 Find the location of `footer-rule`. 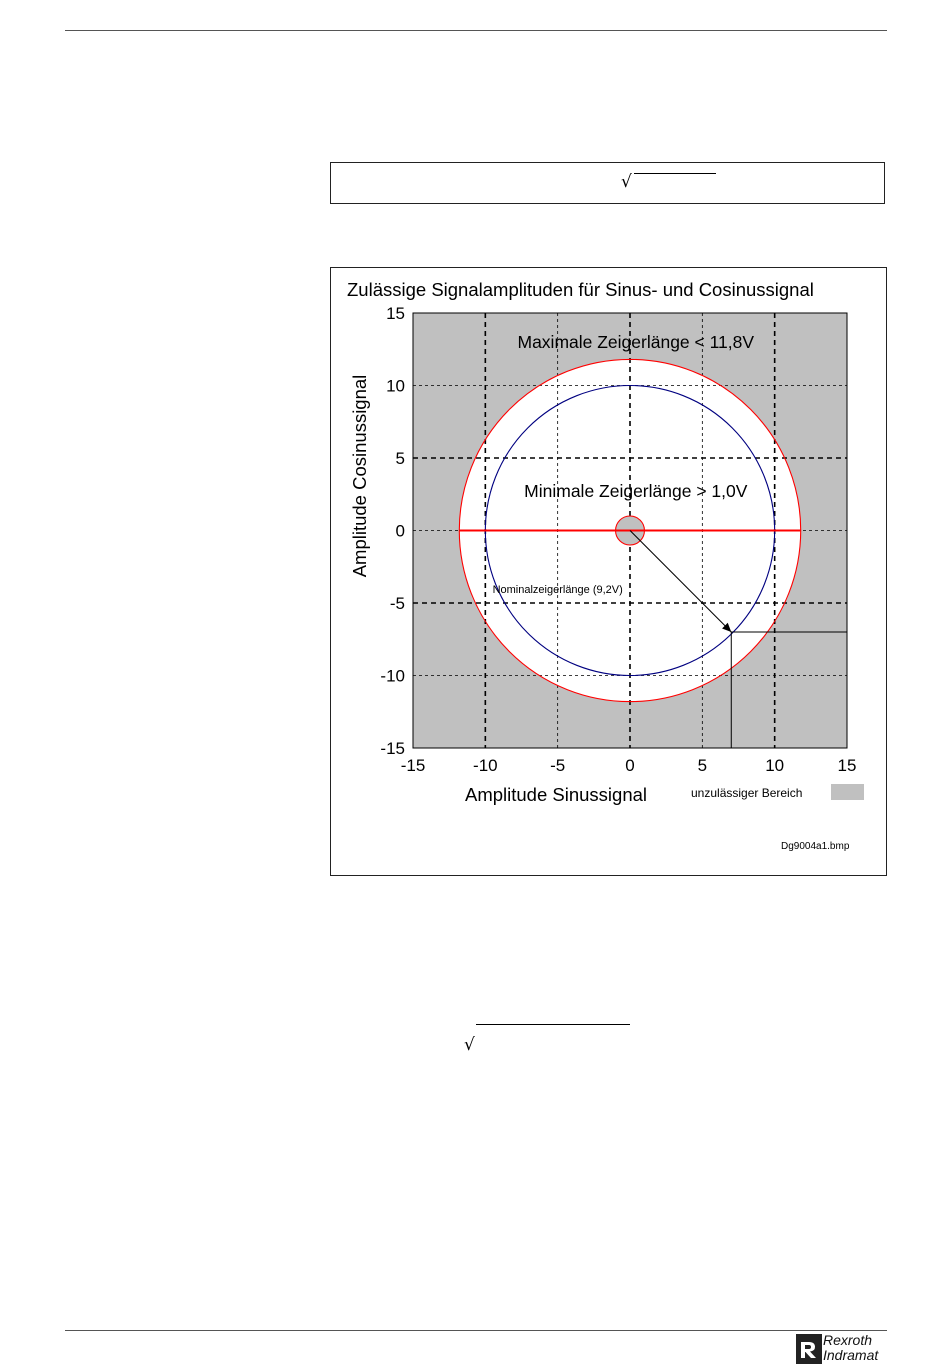

footer-rule is located at coordinates (476, 1330).